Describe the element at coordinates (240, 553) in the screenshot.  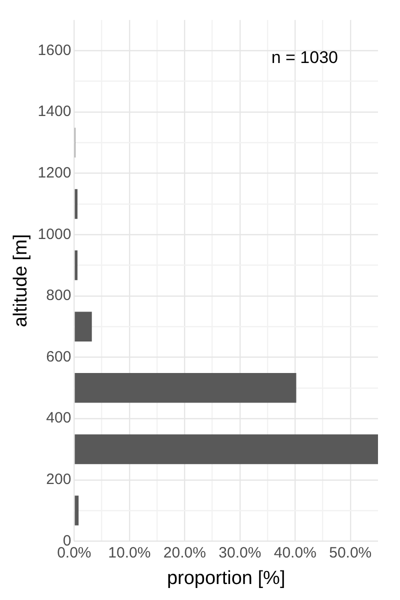
I see `x-tick-label: 30.0%` at that location.